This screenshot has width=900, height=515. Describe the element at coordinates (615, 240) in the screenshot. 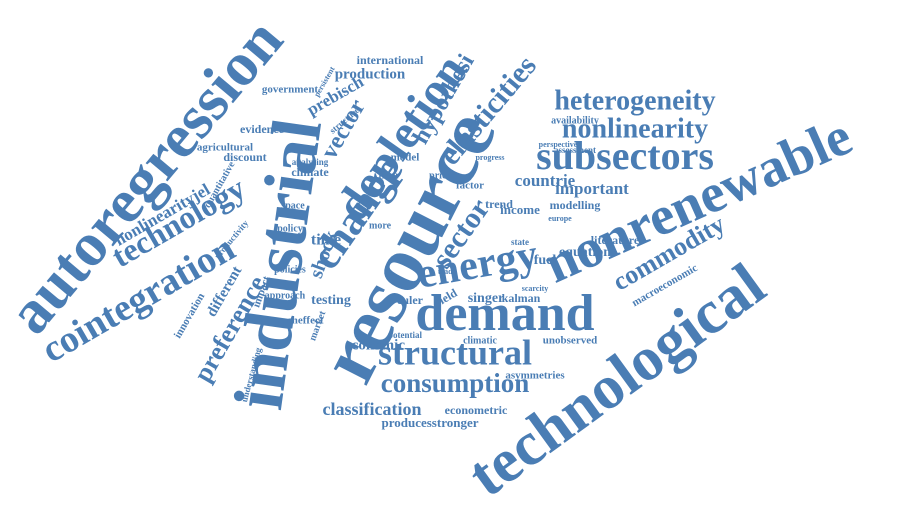

I see `word: literature` at that location.